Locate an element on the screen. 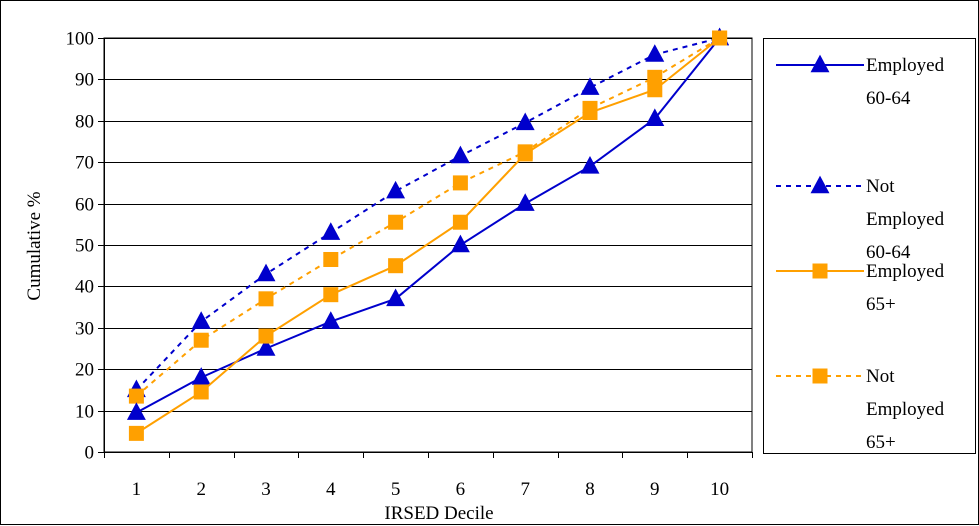 The image size is (979, 526). x-axis-title: IRSED Decile is located at coordinates (438, 513).